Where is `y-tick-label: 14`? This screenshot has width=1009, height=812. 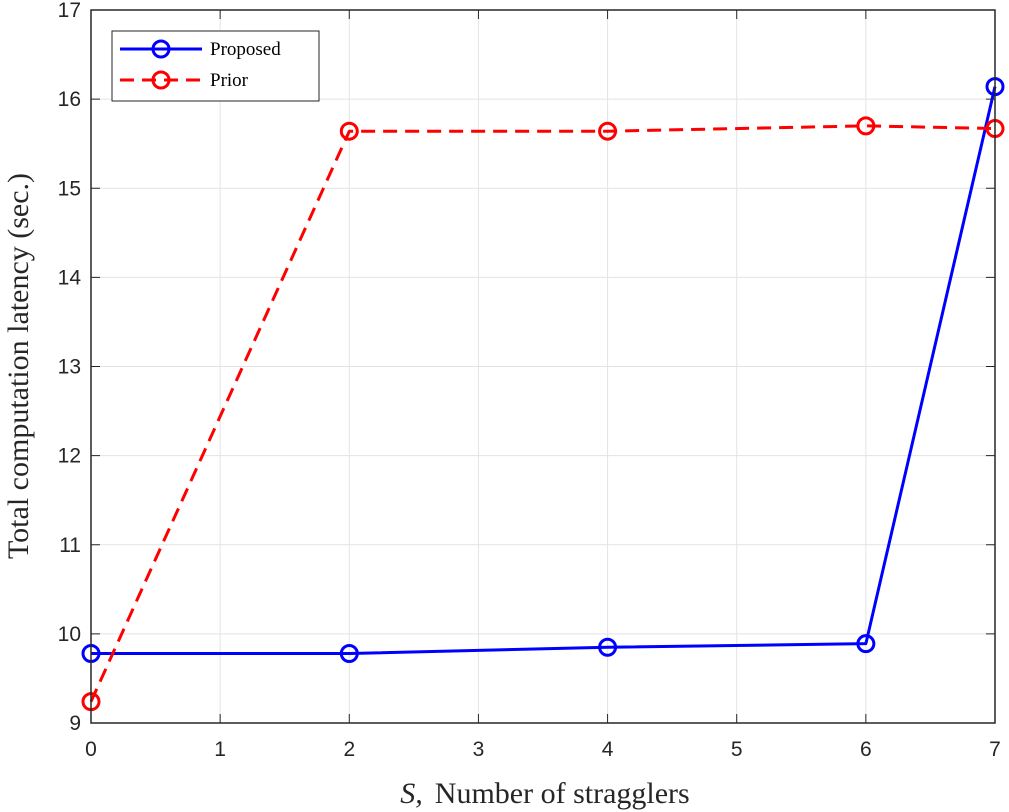 y-tick-label: 14 is located at coordinates (70, 277).